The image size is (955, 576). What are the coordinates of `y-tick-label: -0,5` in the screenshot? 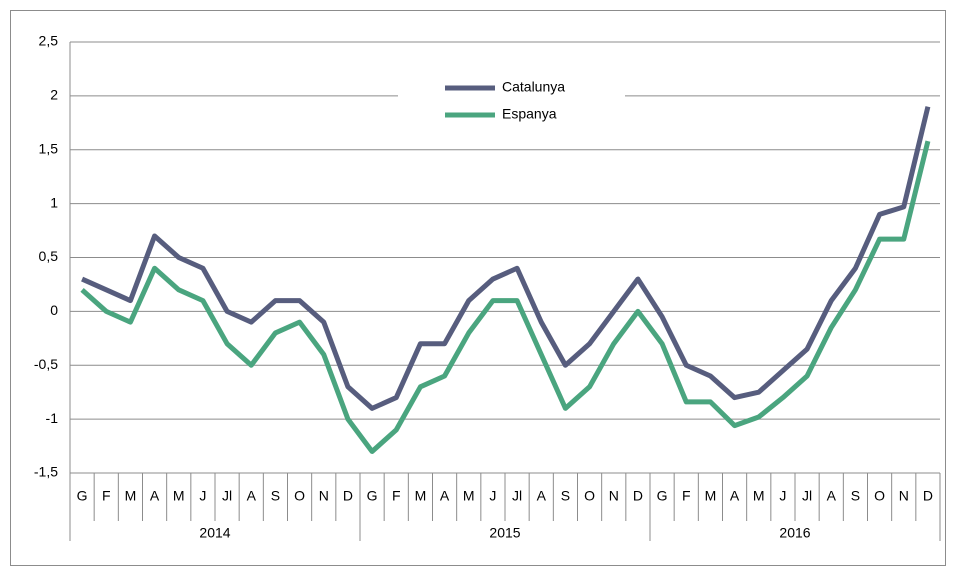 It's located at (46, 364).